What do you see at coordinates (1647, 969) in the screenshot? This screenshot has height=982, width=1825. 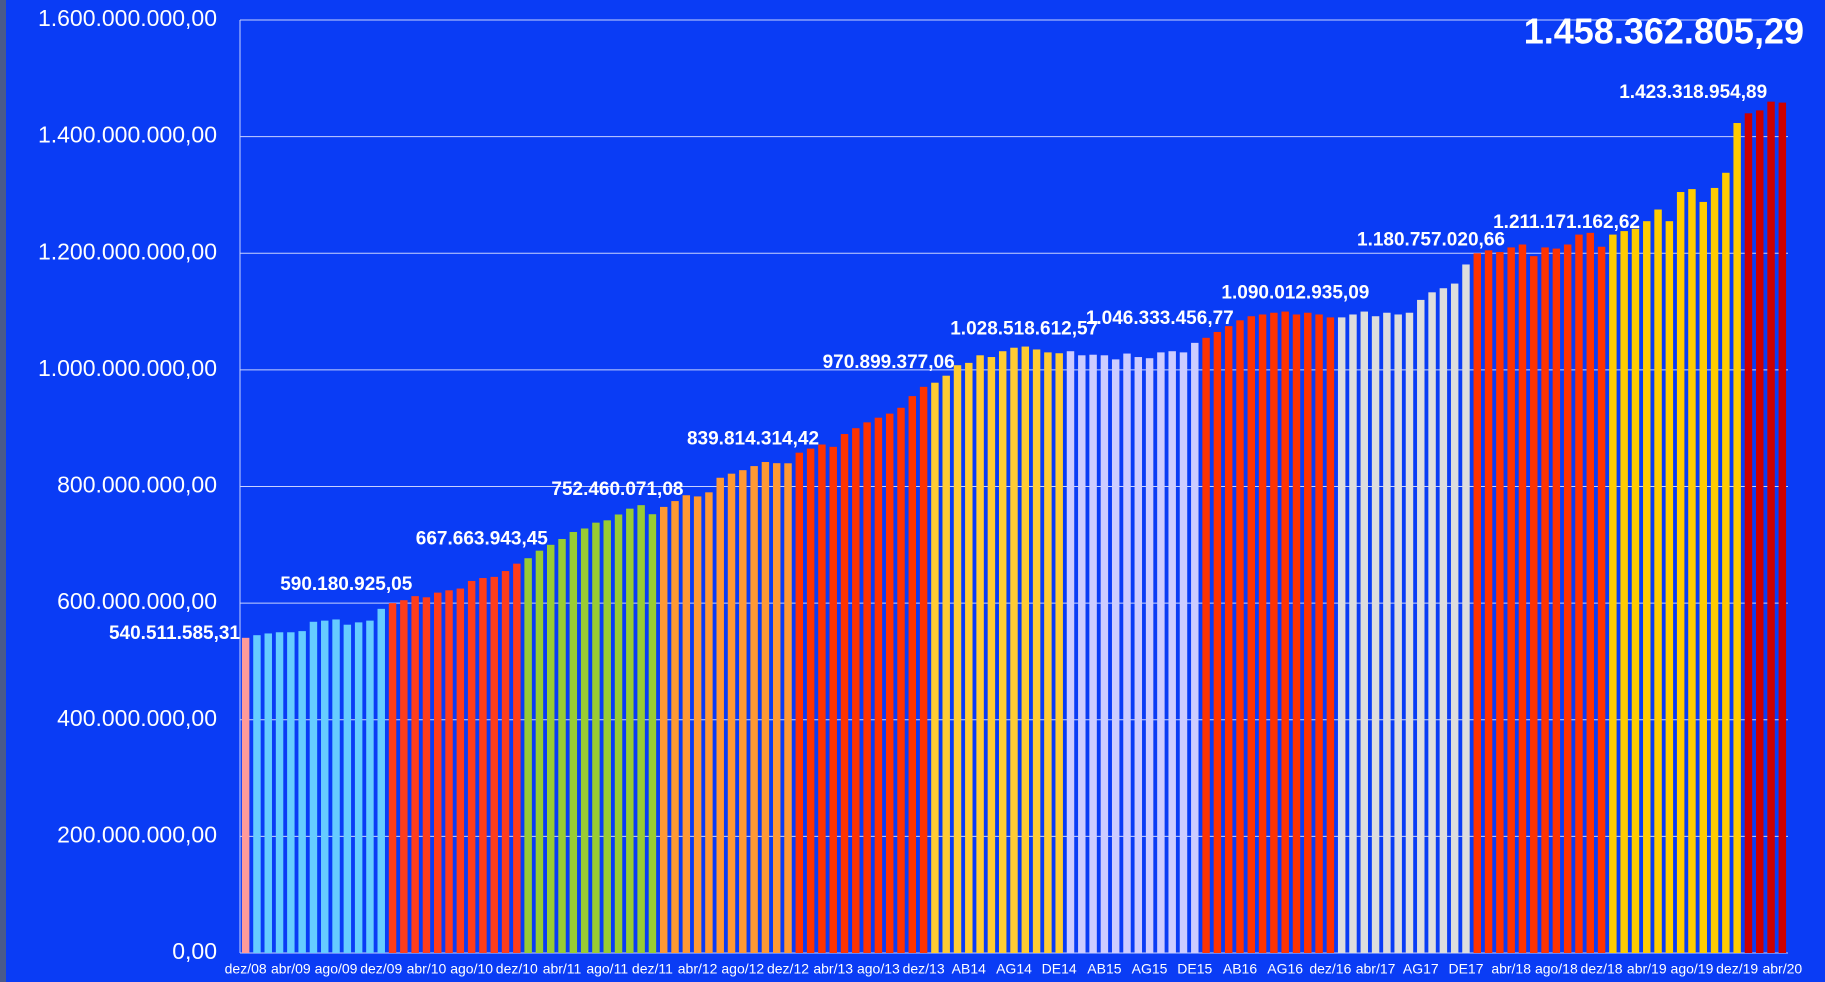 I see `x-tick-label: abr/19` at bounding box center [1647, 969].